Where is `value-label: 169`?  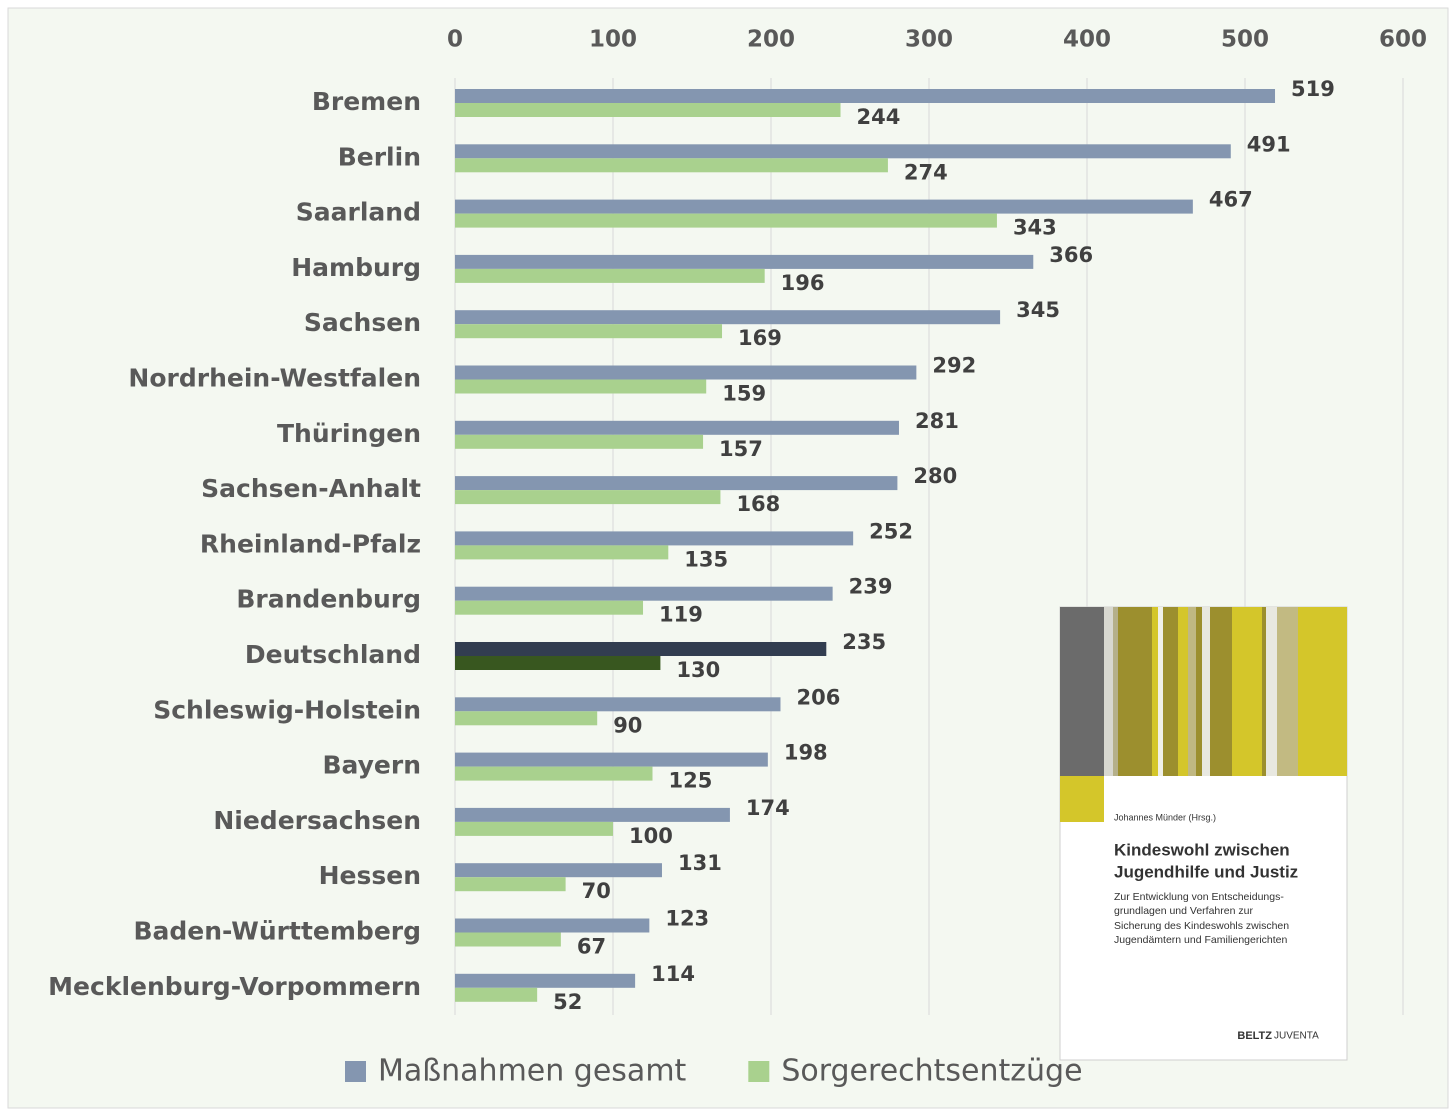 value-label: 169 is located at coordinates (760, 338).